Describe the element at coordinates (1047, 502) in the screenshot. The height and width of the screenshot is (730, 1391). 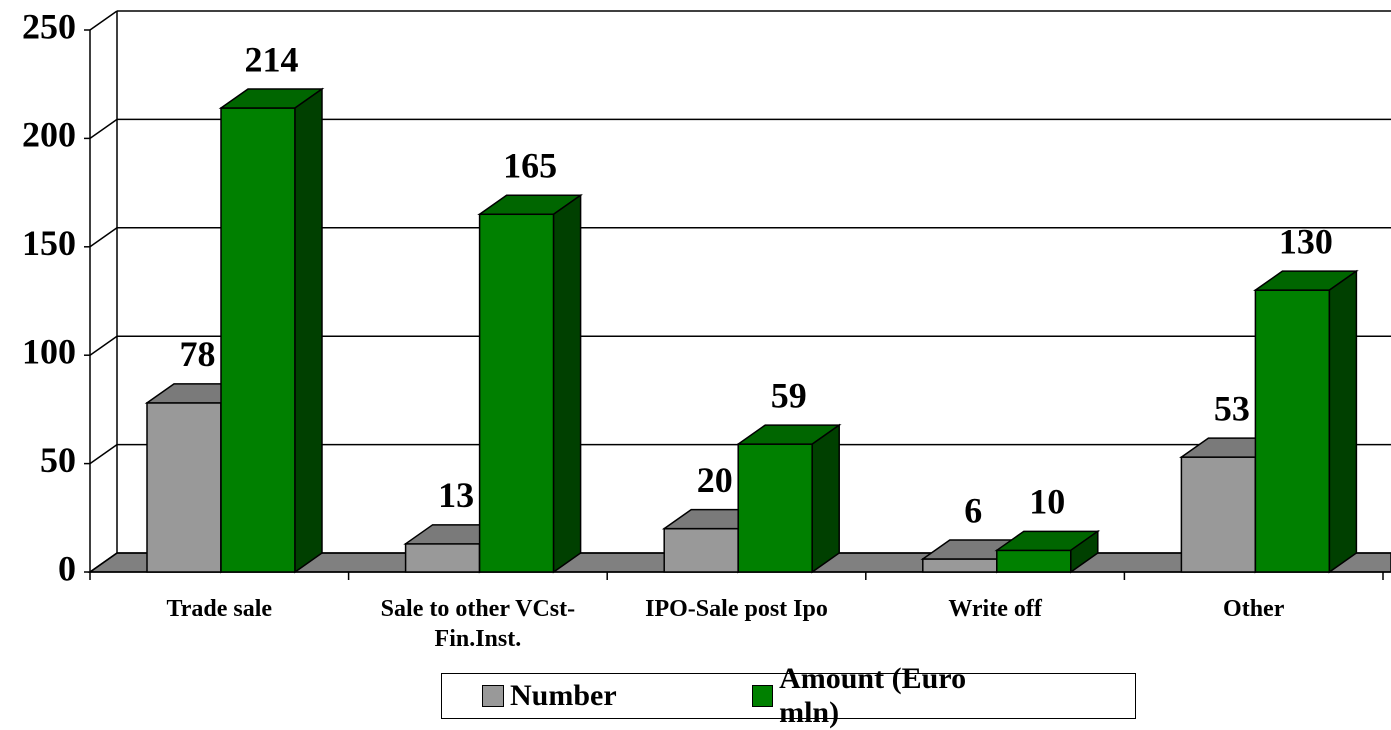
I see `value-label: 10` at that location.